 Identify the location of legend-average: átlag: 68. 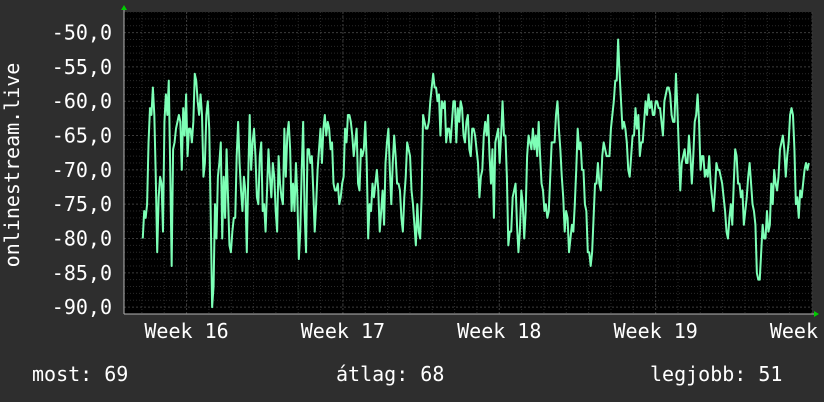
(390, 374).